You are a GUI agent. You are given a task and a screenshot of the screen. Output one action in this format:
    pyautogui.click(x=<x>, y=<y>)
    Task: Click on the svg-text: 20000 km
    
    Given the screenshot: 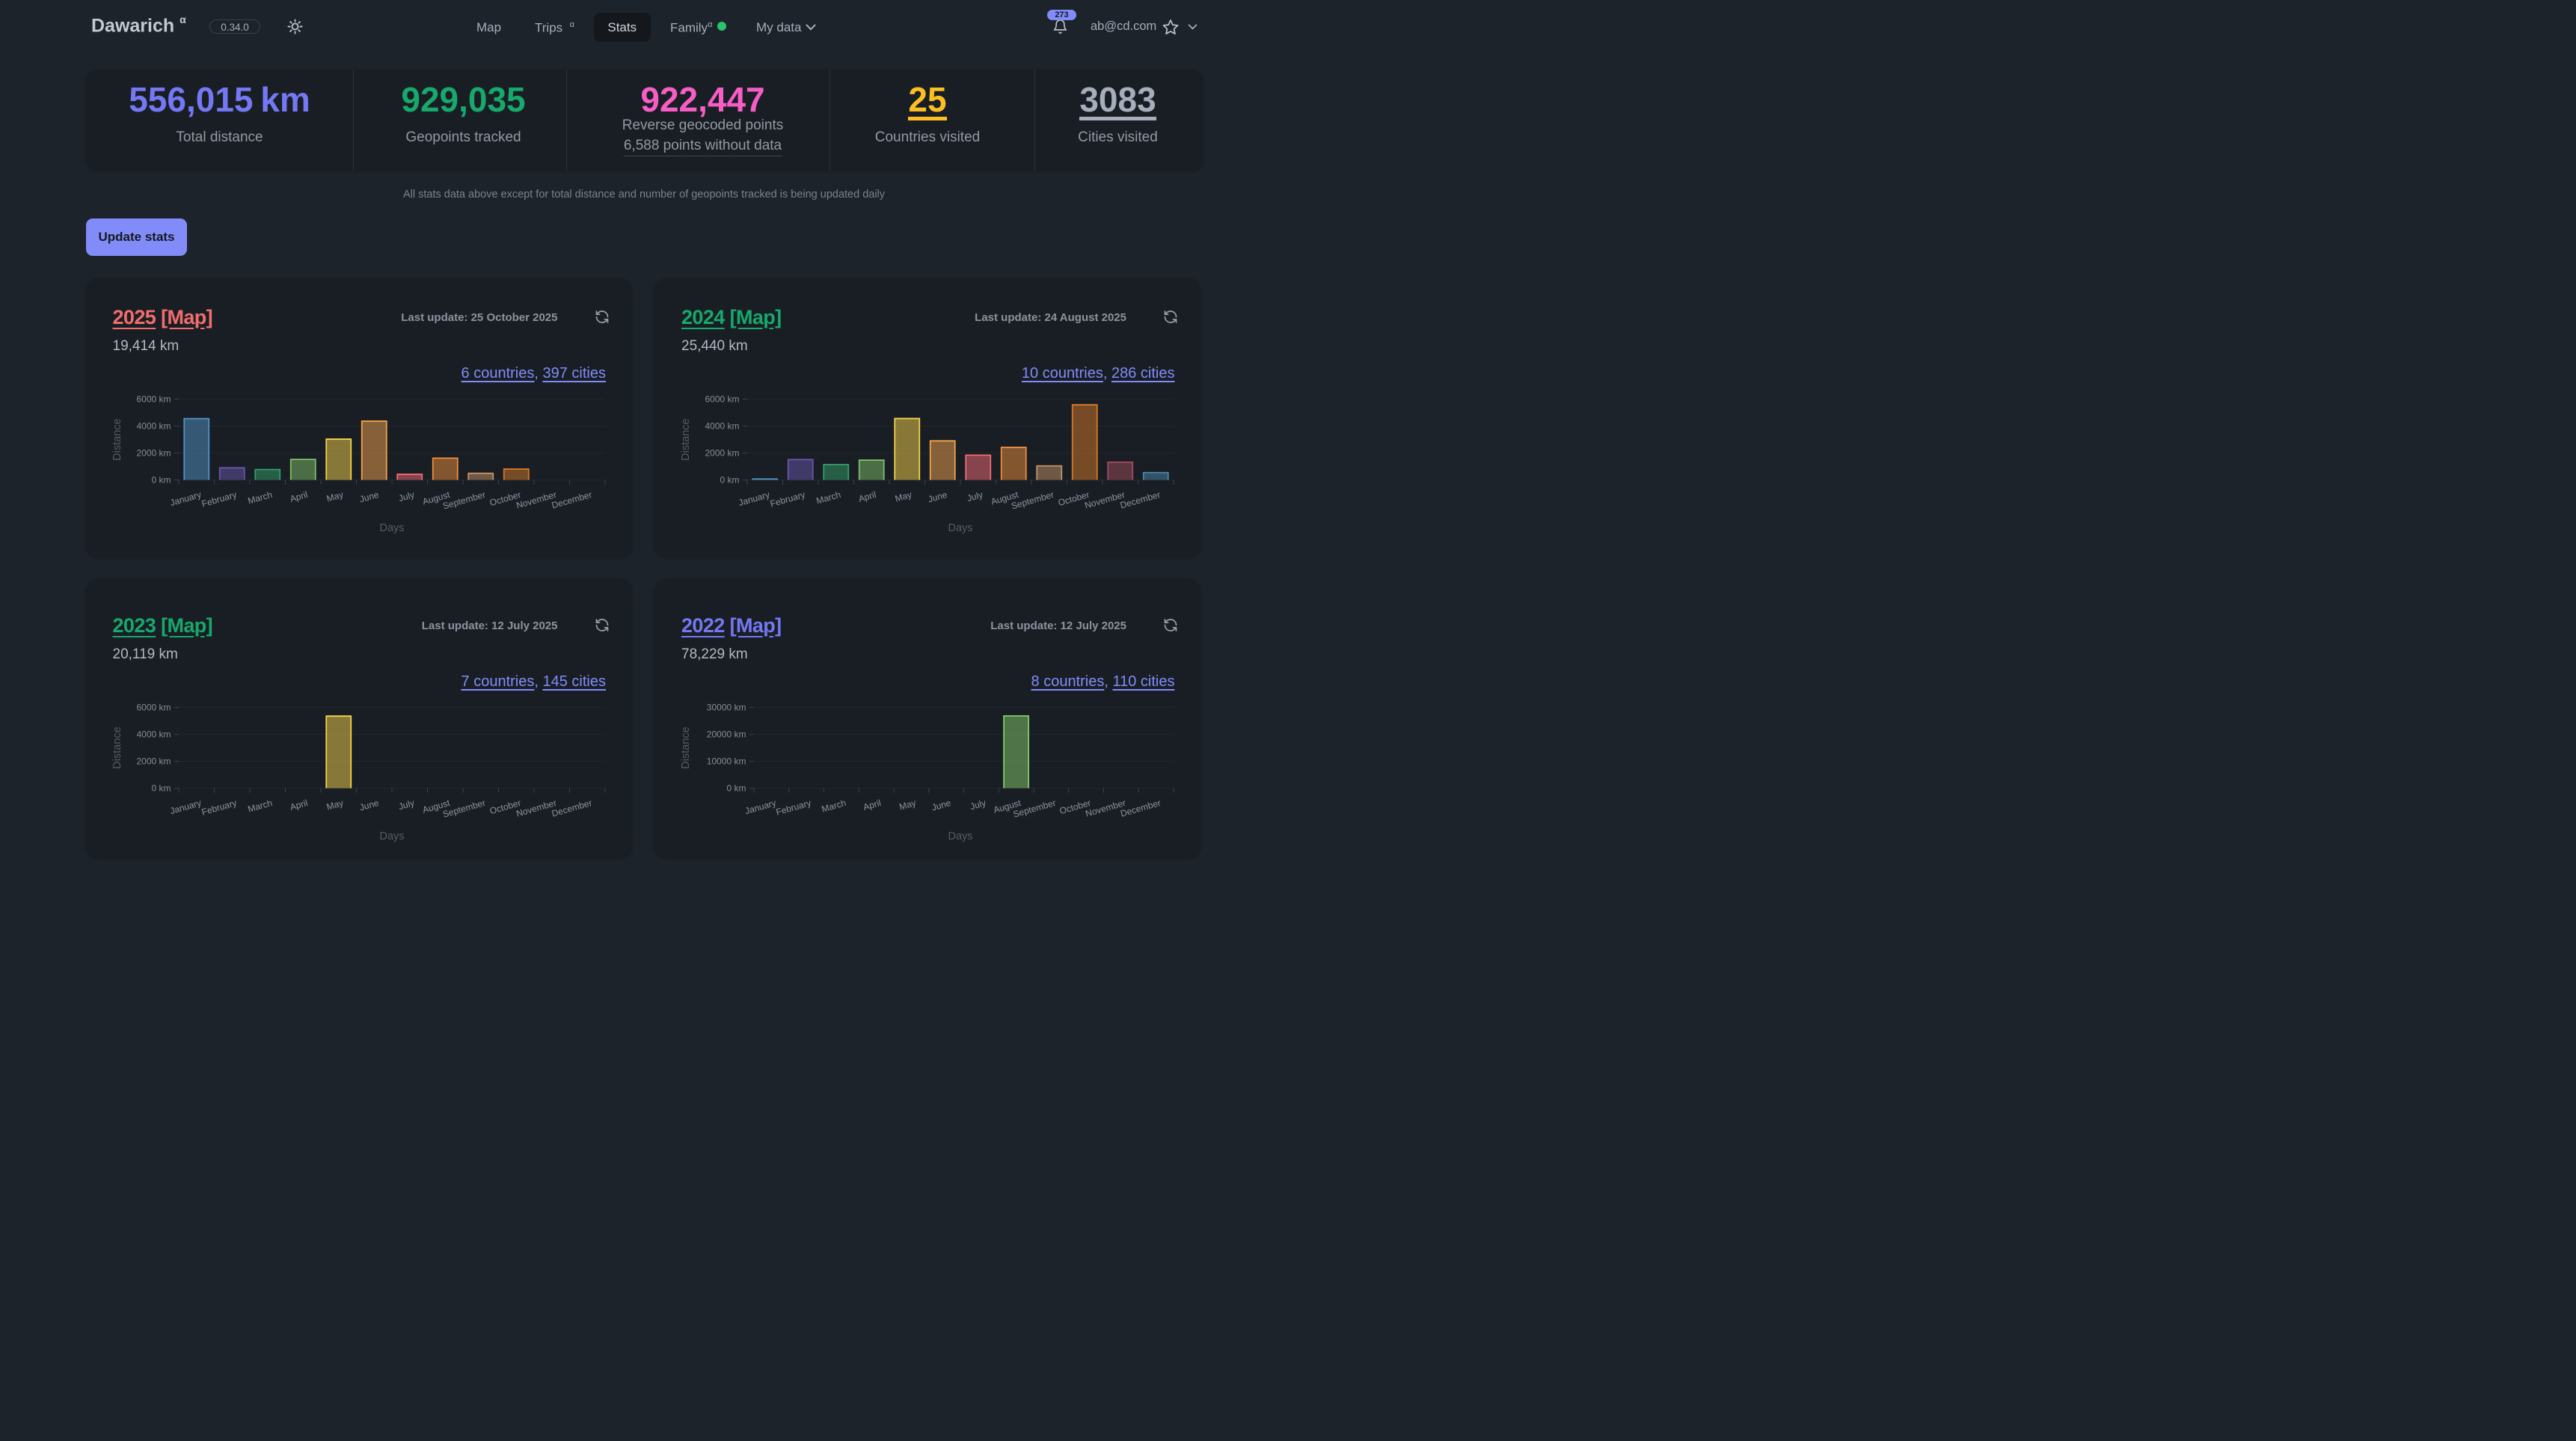 What is the action you would take?
    pyautogui.click(x=726, y=734)
    